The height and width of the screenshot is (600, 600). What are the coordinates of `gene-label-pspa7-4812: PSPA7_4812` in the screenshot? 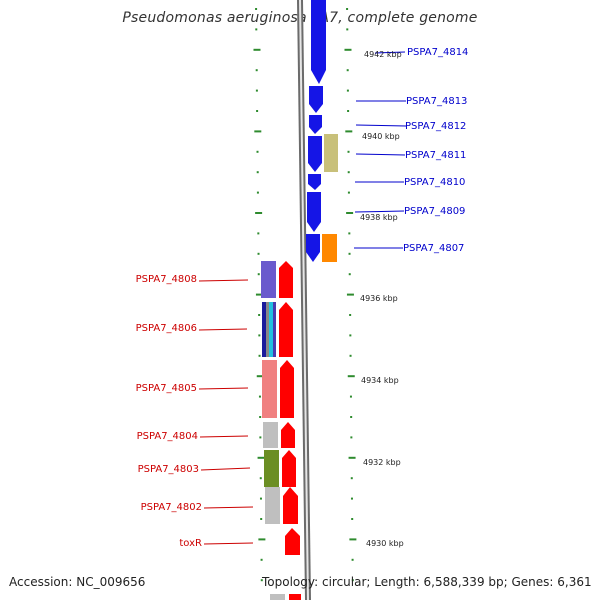 It's located at (435, 126).